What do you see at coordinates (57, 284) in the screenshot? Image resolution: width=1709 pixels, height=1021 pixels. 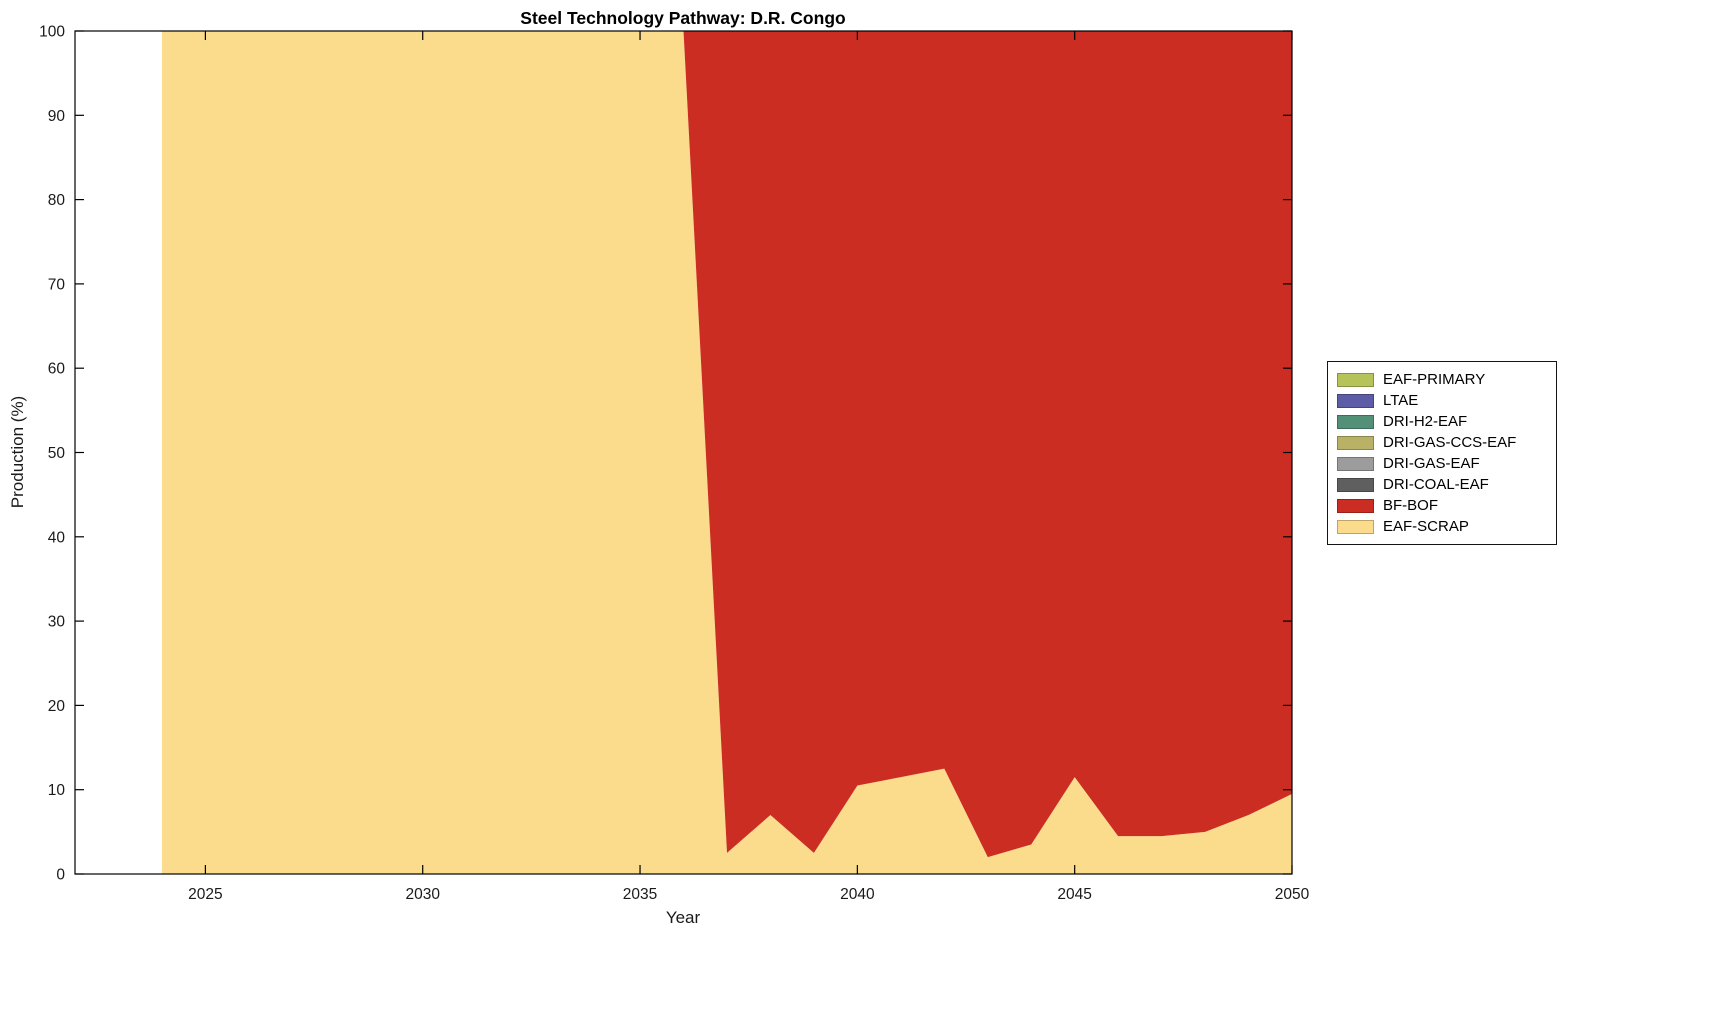 I see `y-tick-label: 70` at bounding box center [57, 284].